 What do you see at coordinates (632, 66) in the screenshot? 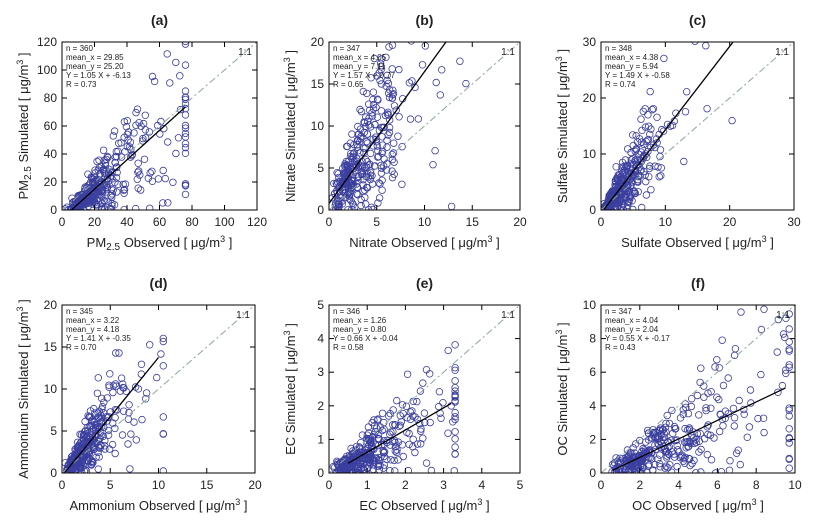
I see `stat-line: mean_y = 5.94` at bounding box center [632, 66].